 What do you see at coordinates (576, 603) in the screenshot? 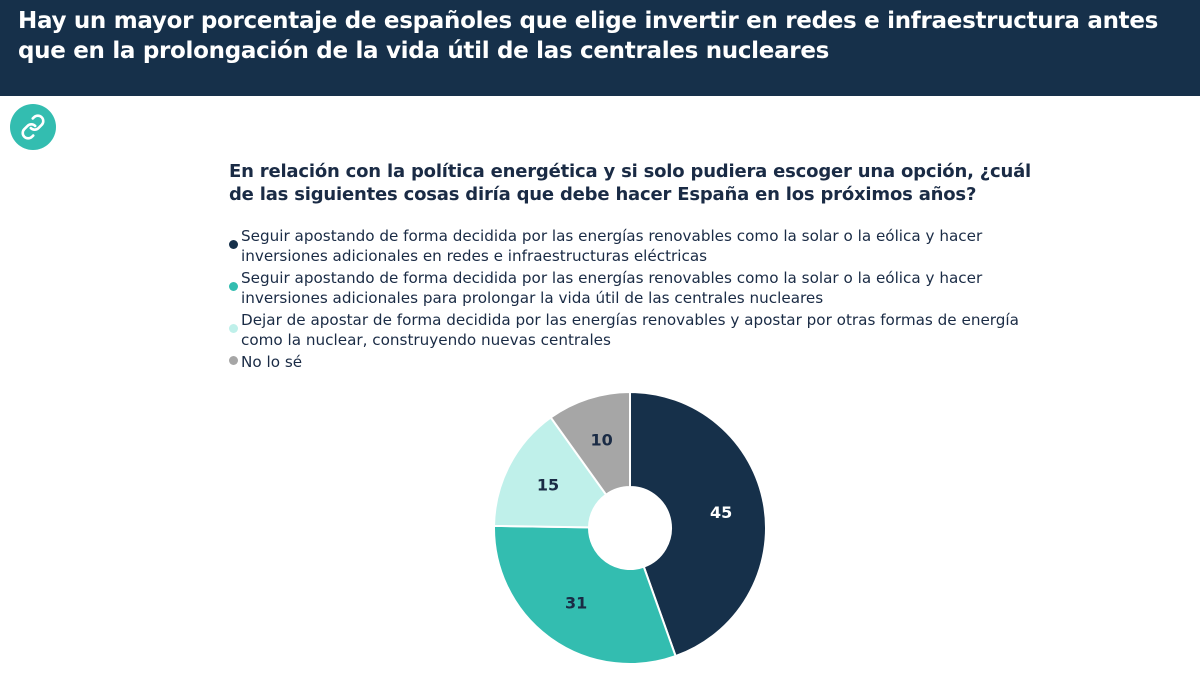
I see `data-label-nucleares-vida-util: 31` at bounding box center [576, 603].